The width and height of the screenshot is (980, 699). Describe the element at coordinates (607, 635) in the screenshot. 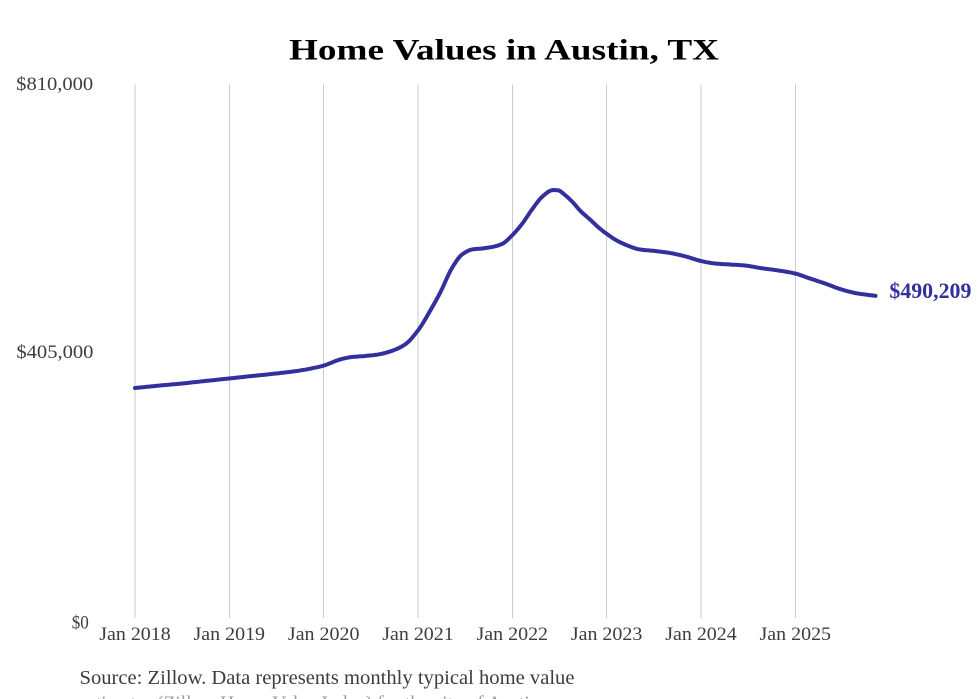

I see `svg-text: Jan 2023` at that location.